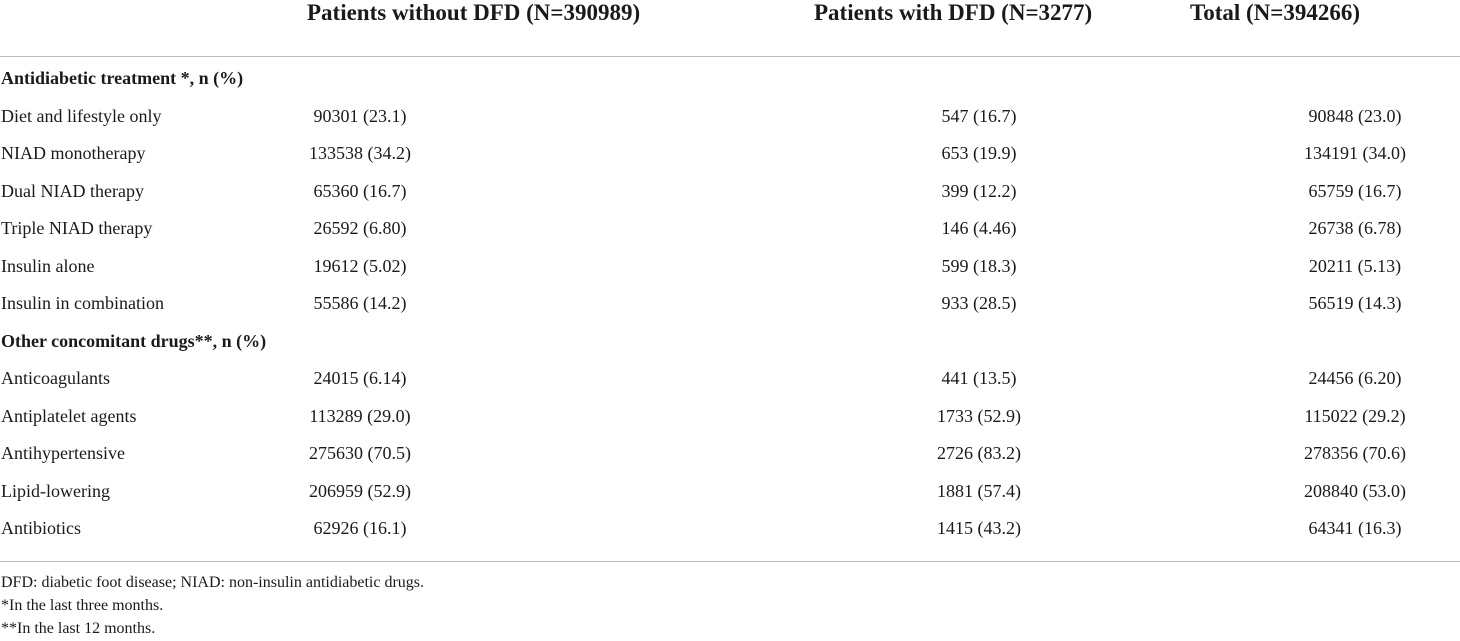  I want to click on cell-without-dfd: 65360 (16.7), so click(360, 190).